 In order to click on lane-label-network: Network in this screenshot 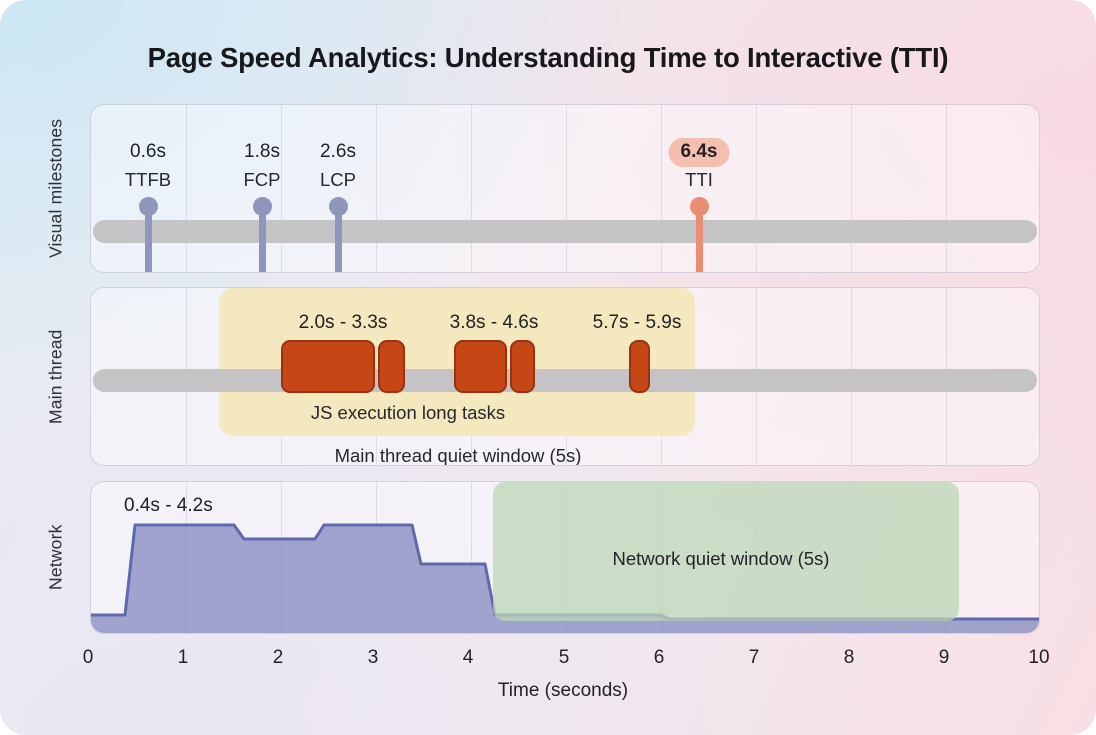, I will do `click(55, 557)`.